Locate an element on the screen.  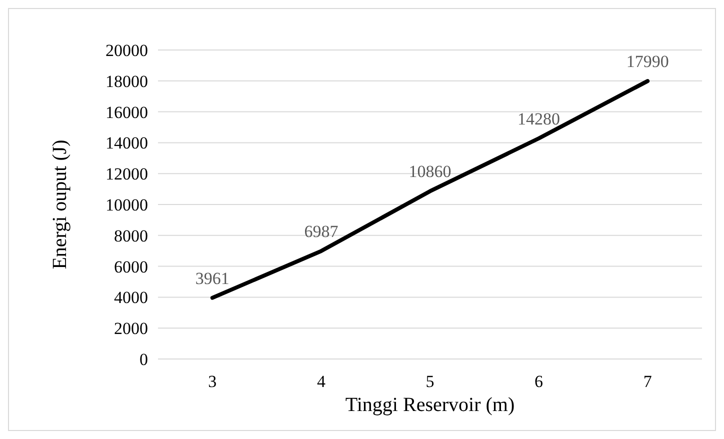
y-tick-label: 4000 is located at coordinates (131, 298).